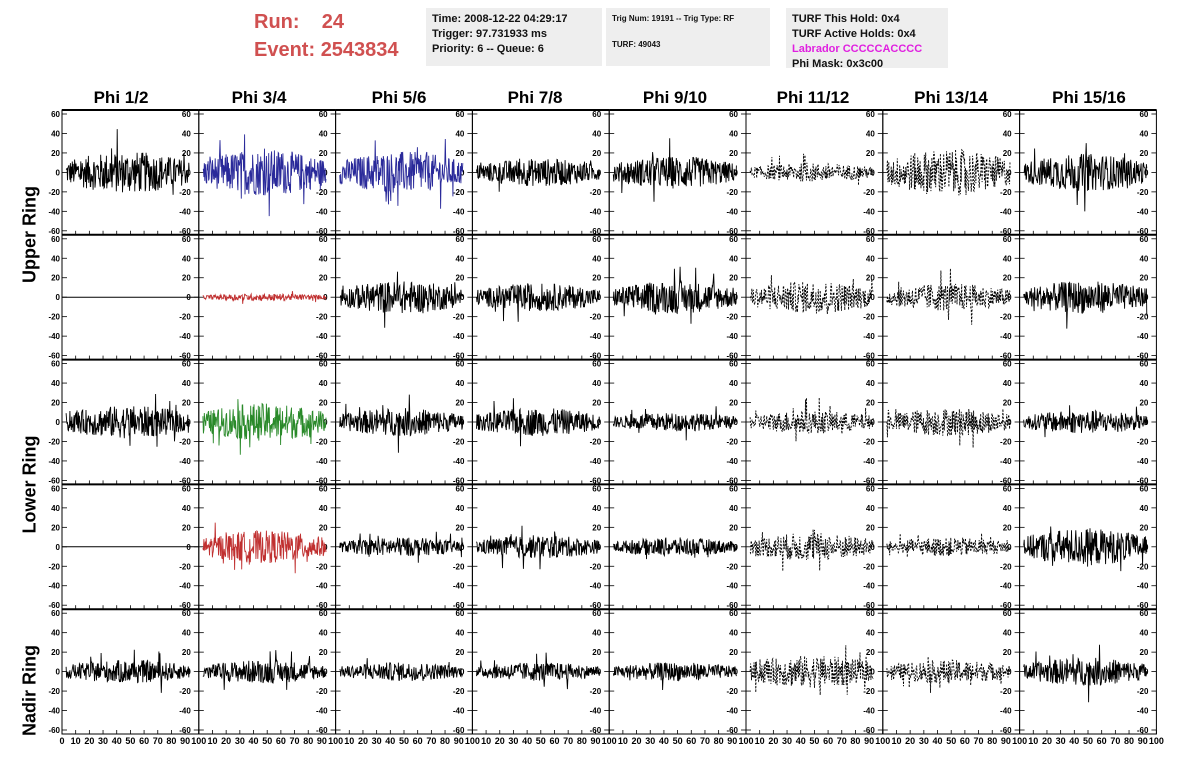 This screenshot has width=1196, height=772. What do you see at coordinates (349, 741) in the screenshot?
I see `x-tick-label: 10` at bounding box center [349, 741].